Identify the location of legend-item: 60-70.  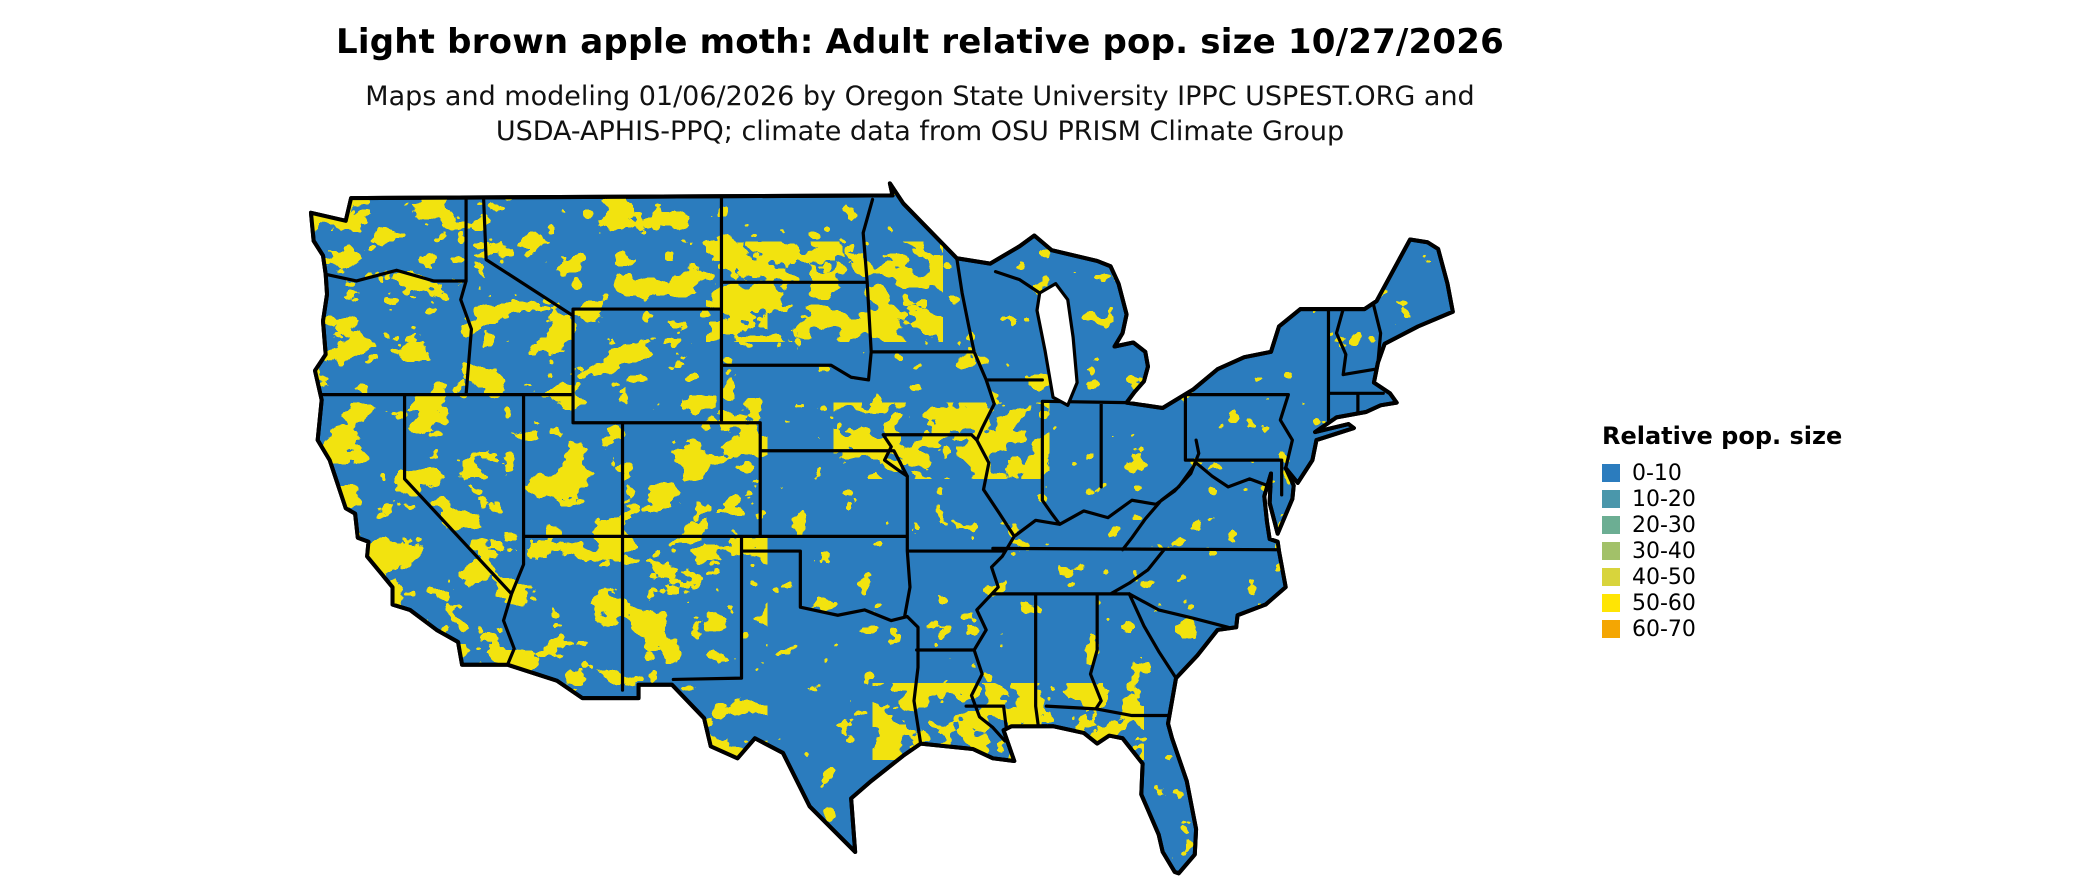
(1722, 629).